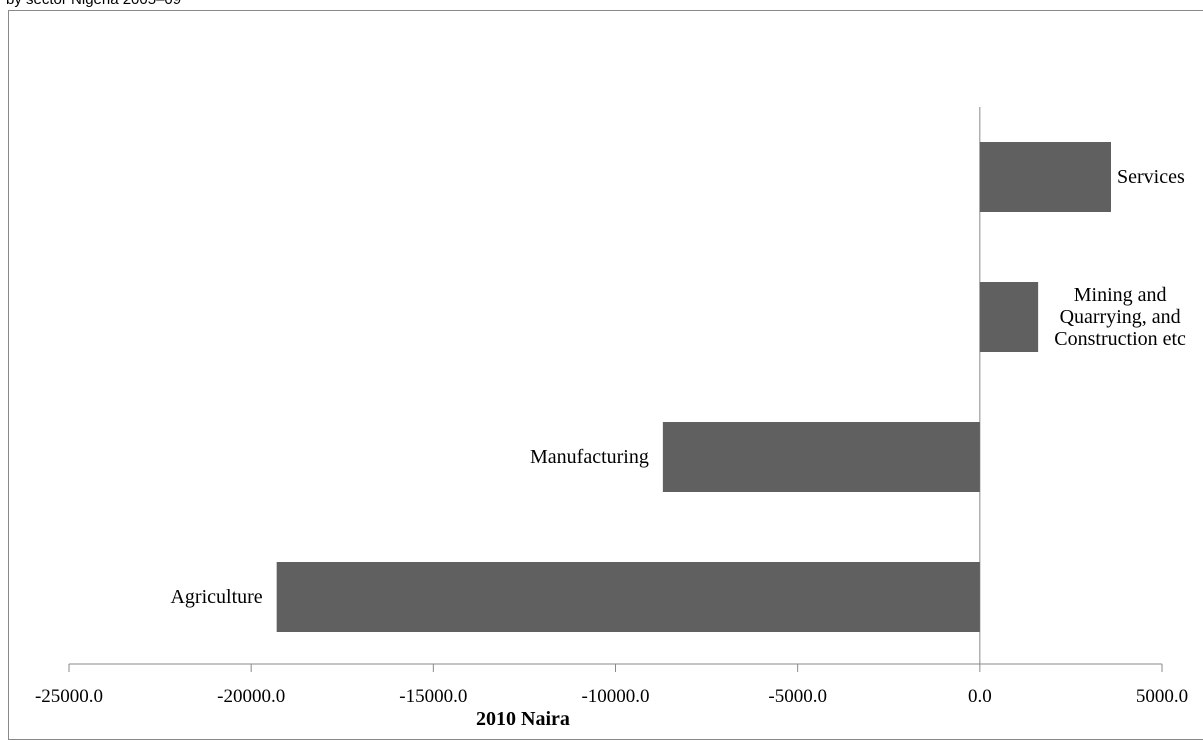 This screenshot has height=740, width=1203. I want to click on x-tick-label: -20000.0, so click(251, 696).